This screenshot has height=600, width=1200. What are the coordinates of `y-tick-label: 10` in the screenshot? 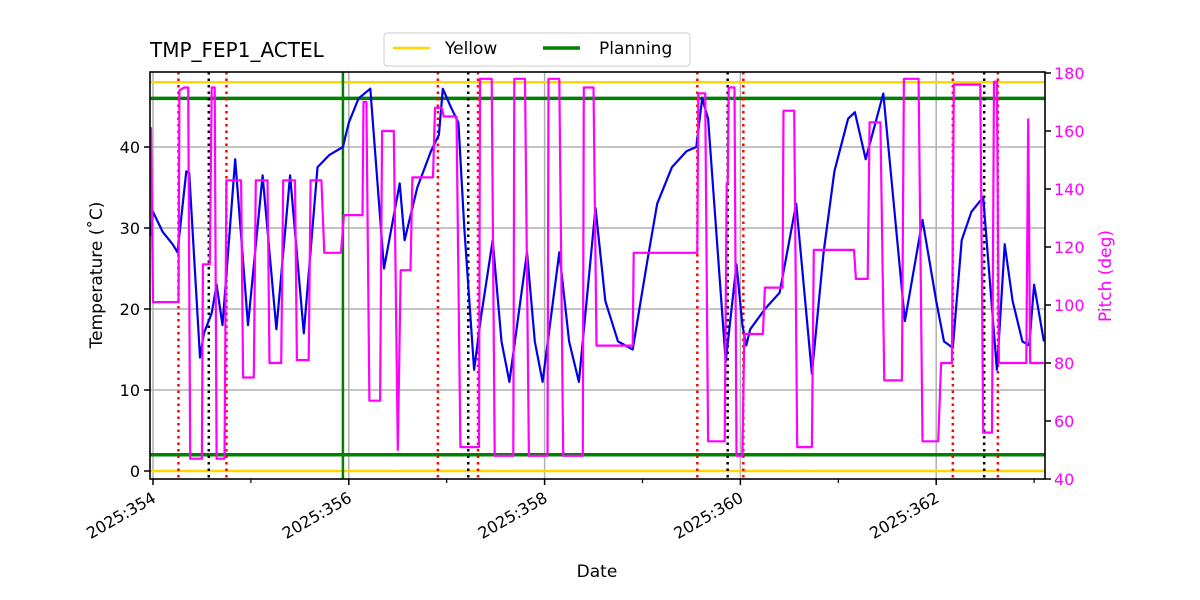 It's located at (130, 390).